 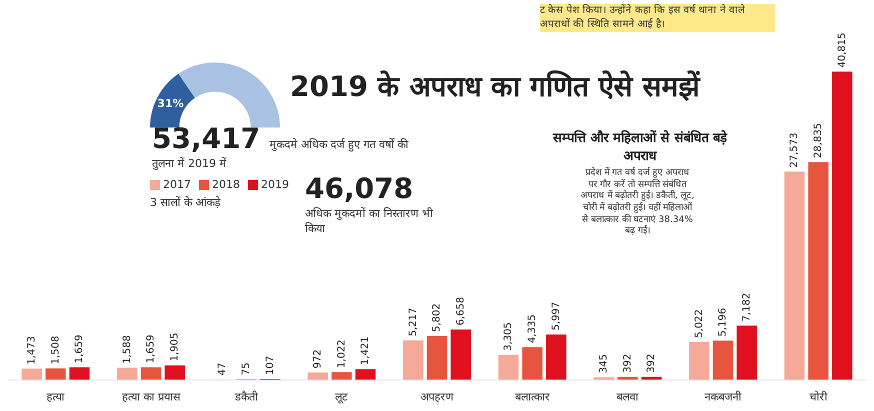 I want to click on data-label: 107, so click(x=270, y=365).